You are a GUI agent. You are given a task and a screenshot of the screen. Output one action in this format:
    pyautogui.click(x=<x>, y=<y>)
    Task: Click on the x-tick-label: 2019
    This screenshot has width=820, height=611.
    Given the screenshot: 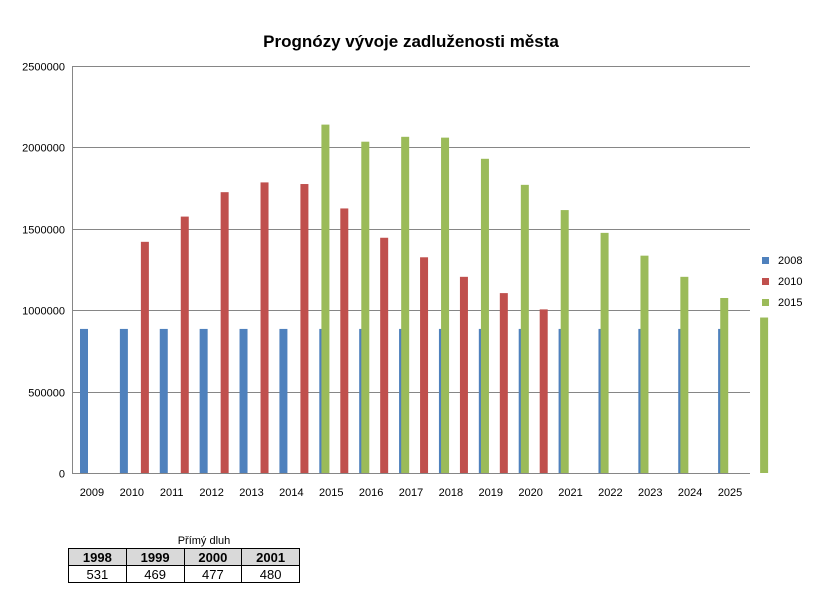 What is the action you would take?
    pyautogui.click(x=491, y=493)
    